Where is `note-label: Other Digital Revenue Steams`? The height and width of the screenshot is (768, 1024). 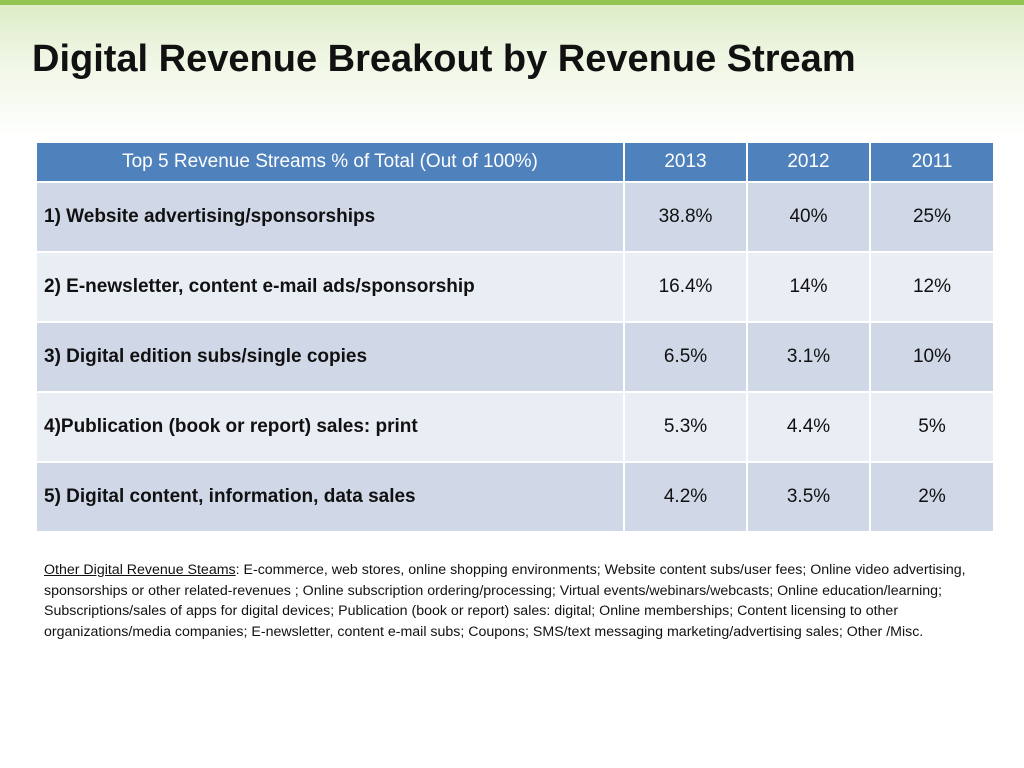
note-label: Other Digital Revenue Steams is located at coordinates (140, 570).